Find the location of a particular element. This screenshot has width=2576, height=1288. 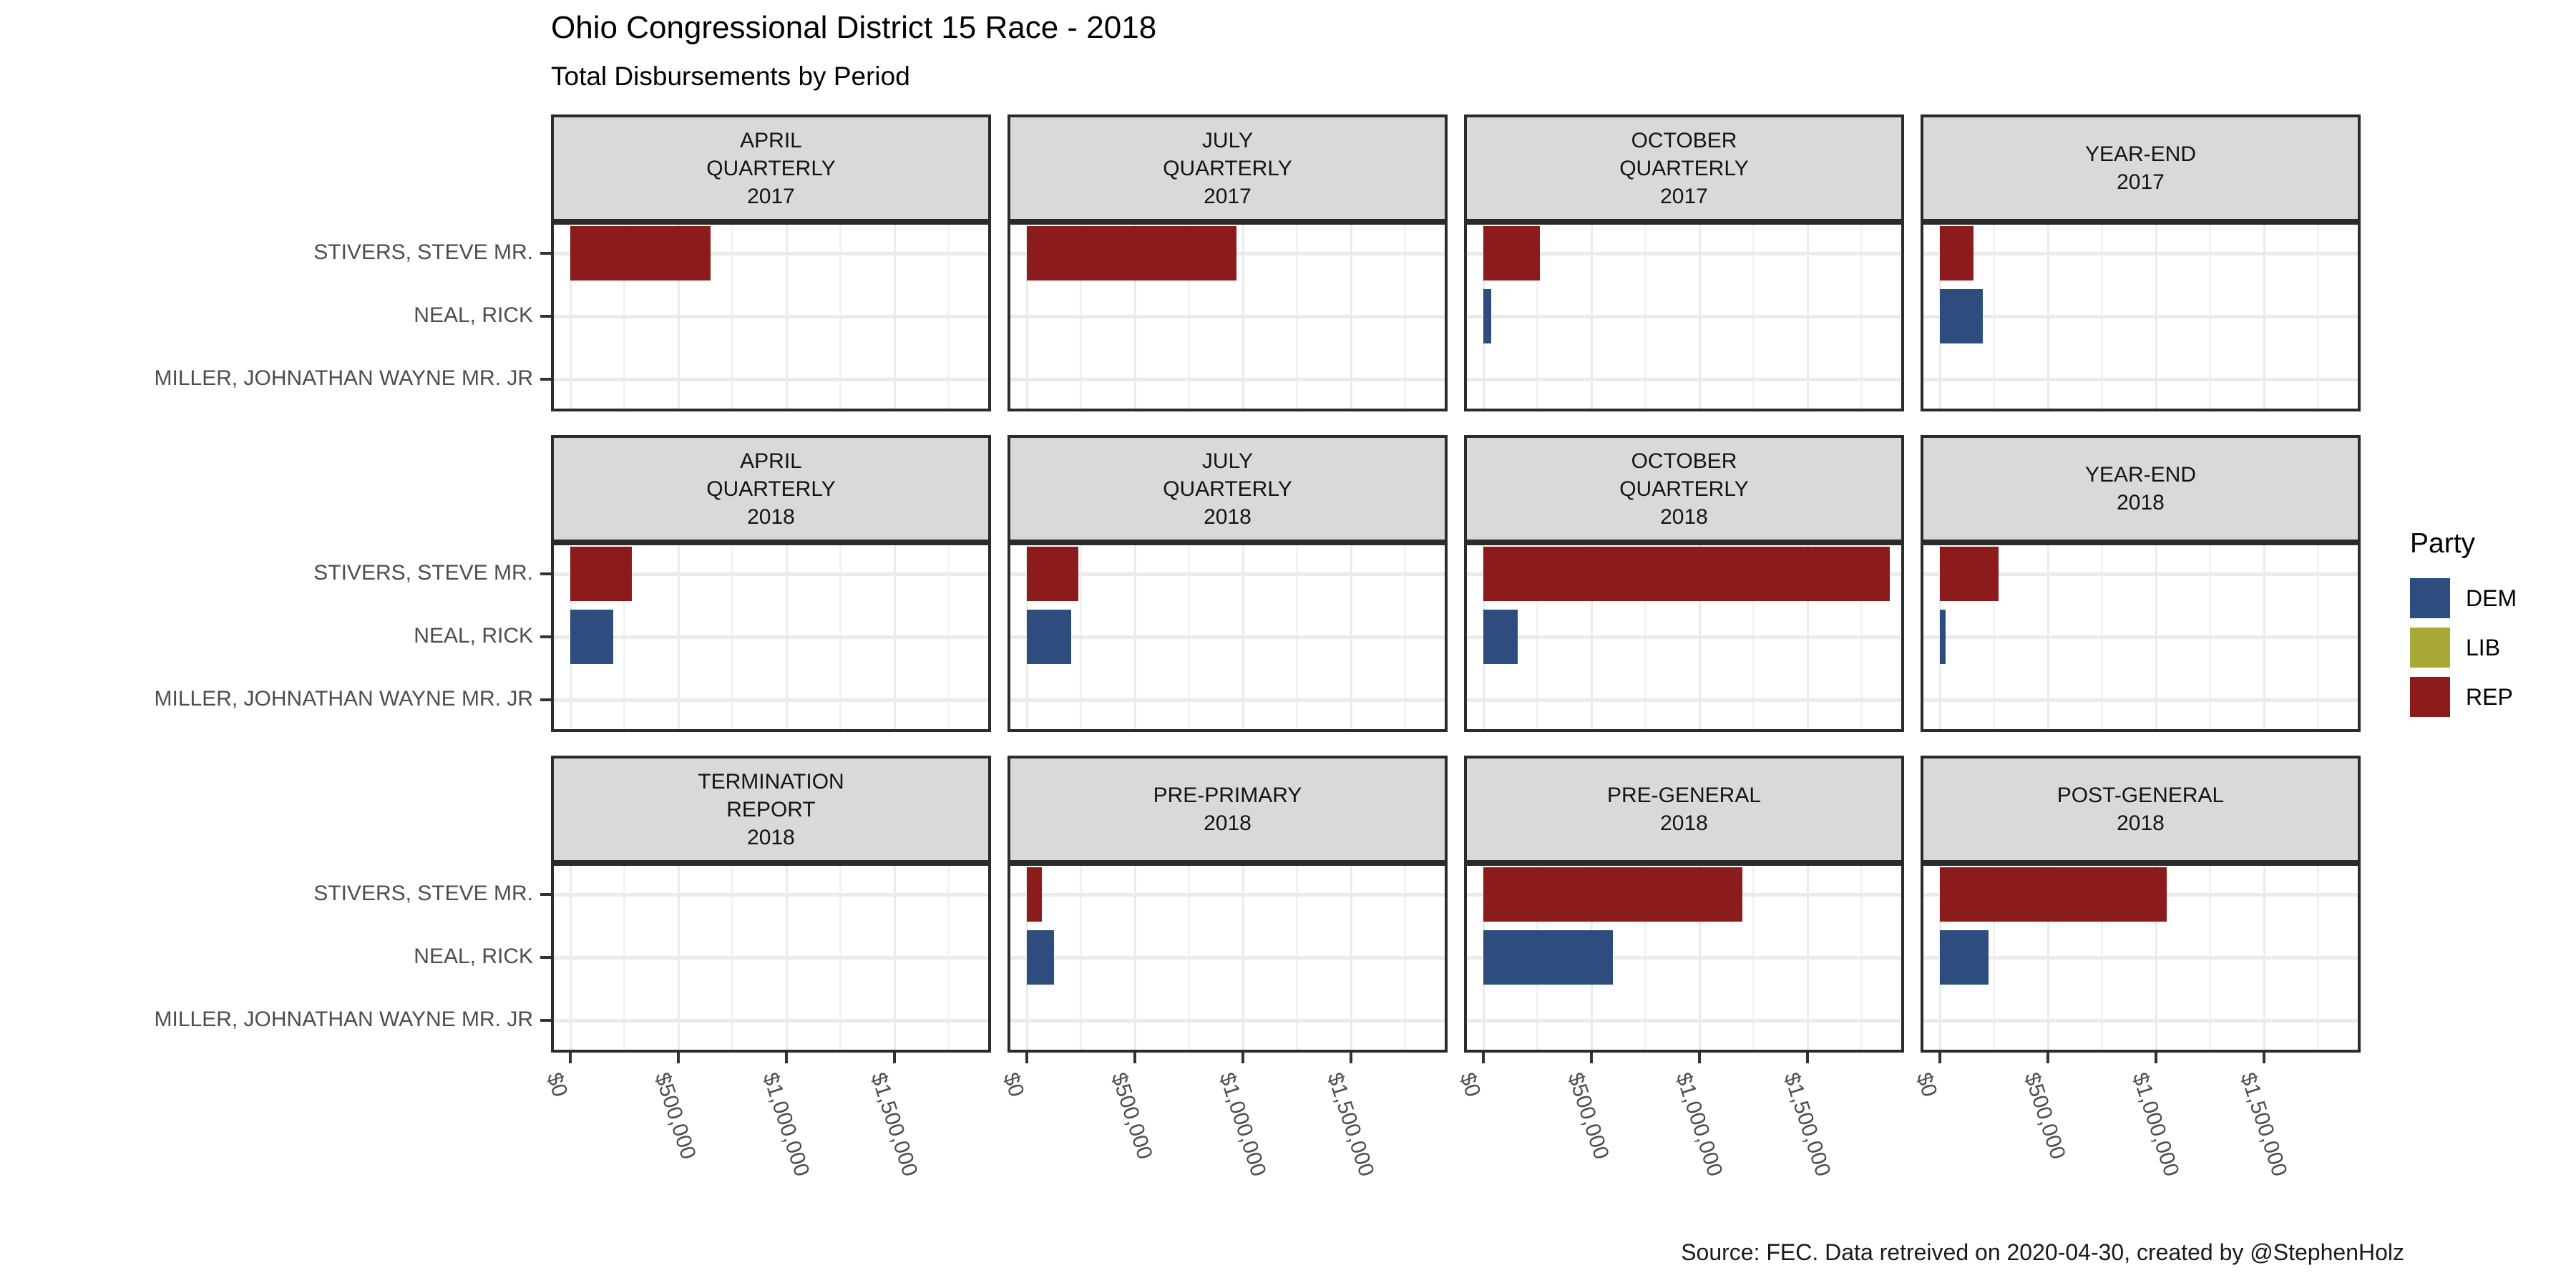

y-axis-label: NEAL, RICK is located at coordinates (473, 636).